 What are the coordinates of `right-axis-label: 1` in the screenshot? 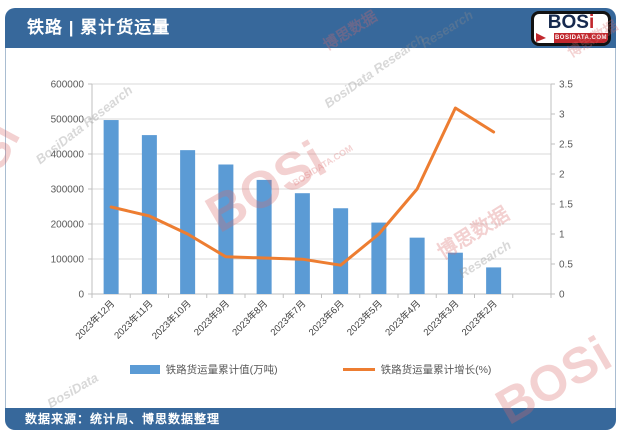 It's located at (562, 235).